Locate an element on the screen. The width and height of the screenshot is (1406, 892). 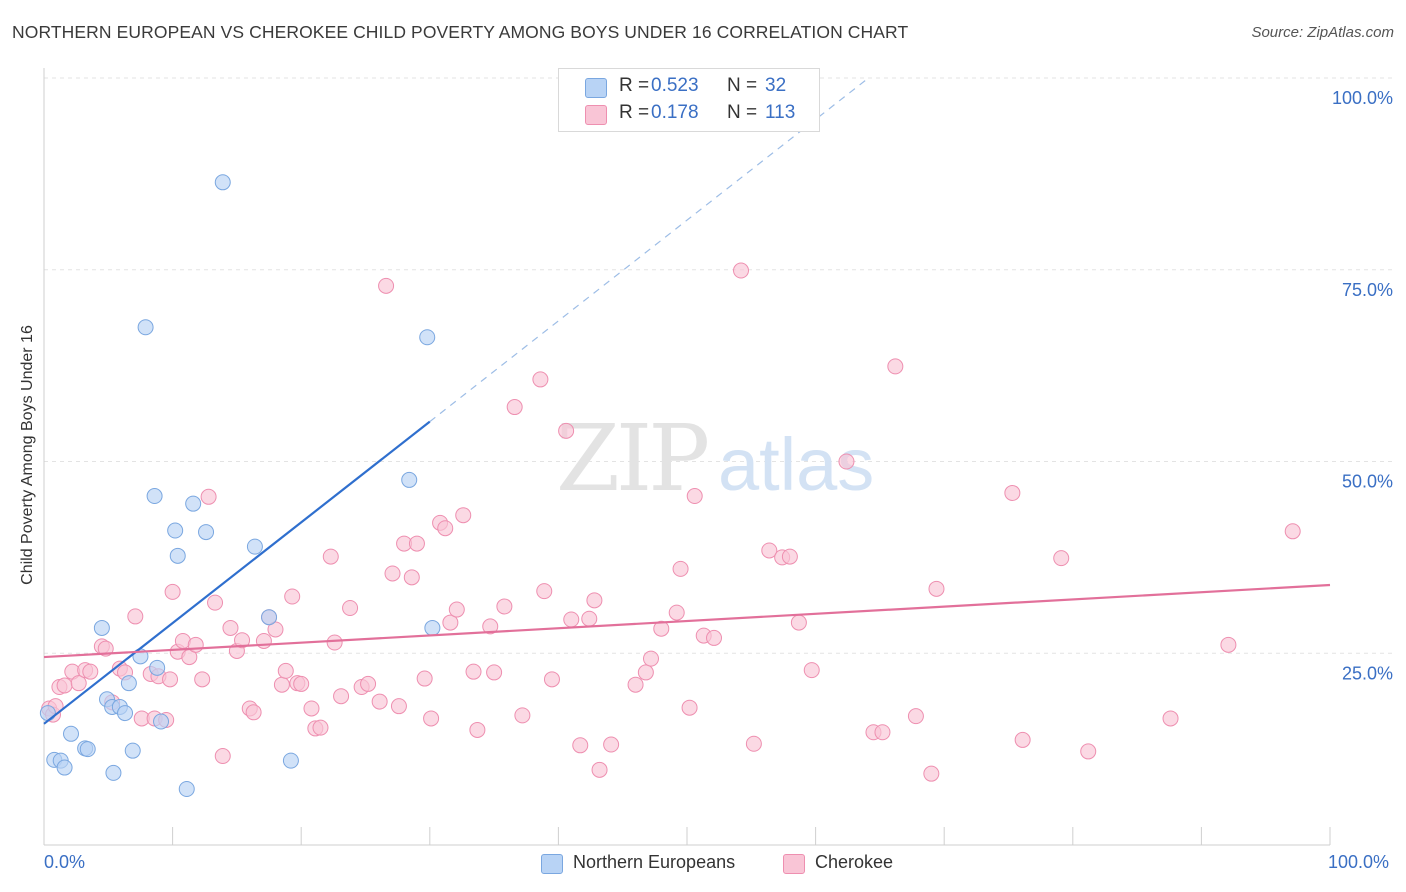
legend-n-value: 32 is located at coordinates (776, 85).